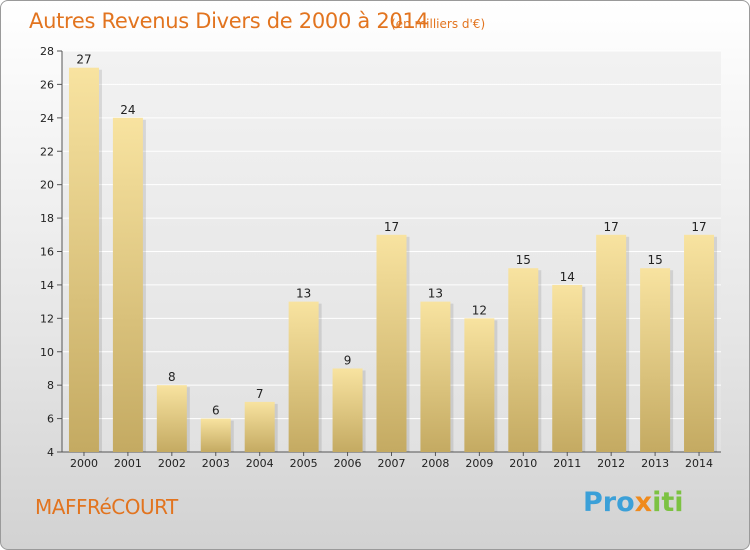 The height and width of the screenshot is (550, 750). Describe the element at coordinates (47, 352) in the screenshot. I see `y-tick-label: 10` at that location.